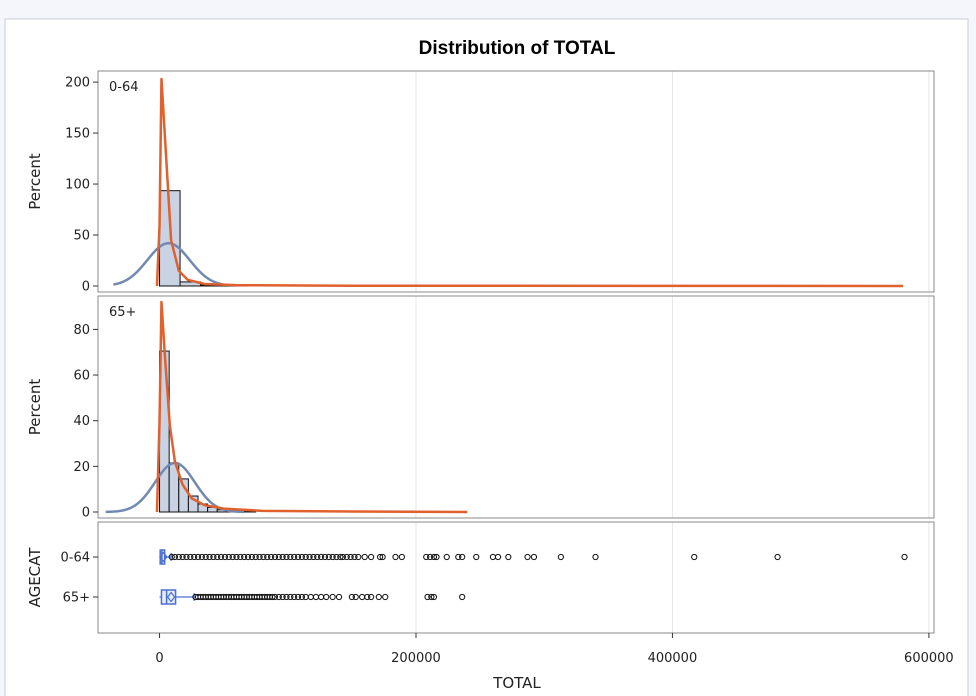  What do you see at coordinates (76, 598) in the screenshot?
I see `category-label: 65+` at bounding box center [76, 598].